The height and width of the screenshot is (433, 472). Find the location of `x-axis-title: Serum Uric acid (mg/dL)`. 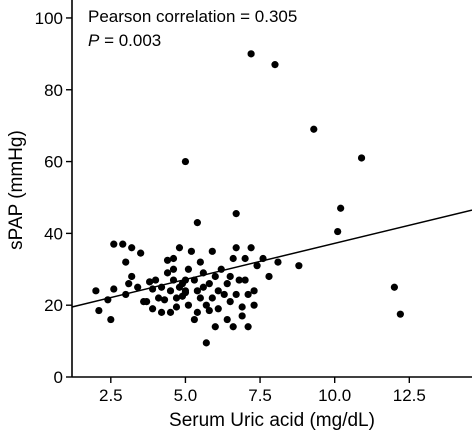

x-axis-title: Serum Uric acid (mg/dL) is located at coordinates (272, 420).